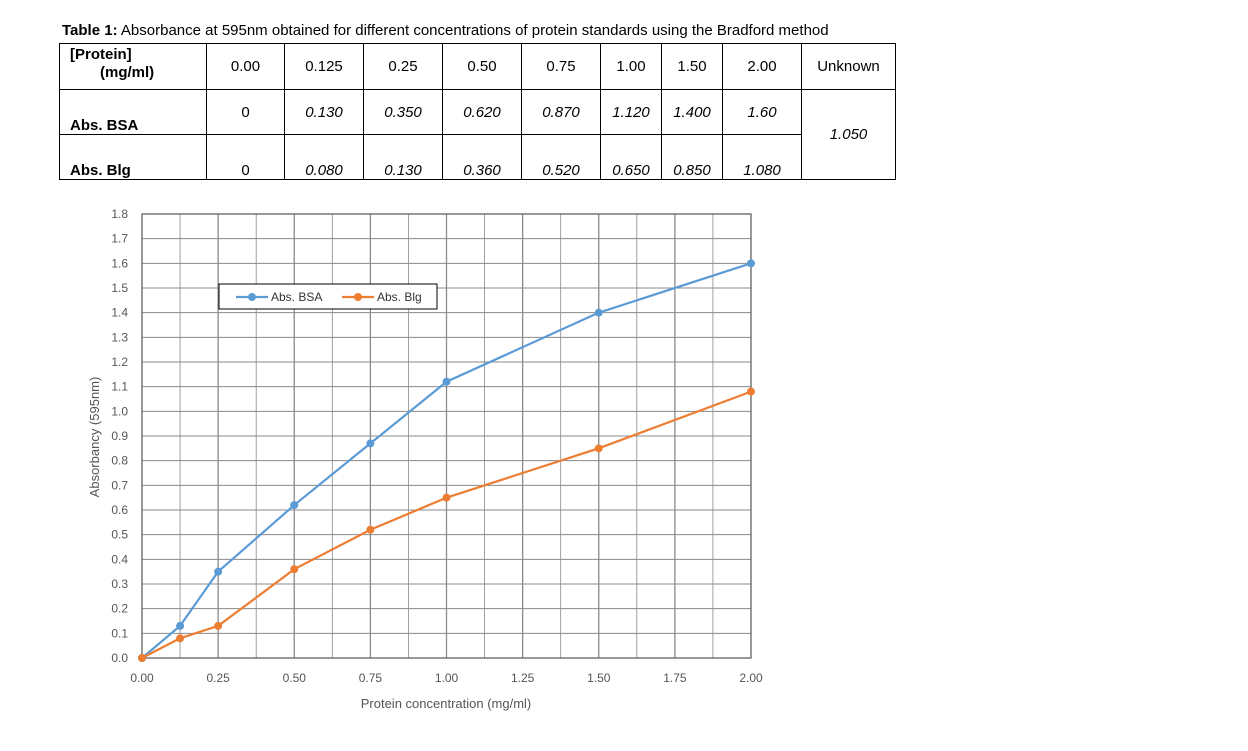 The image size is (1248, 751). I want to click on table-cell: 0.360, so click(482, 157).